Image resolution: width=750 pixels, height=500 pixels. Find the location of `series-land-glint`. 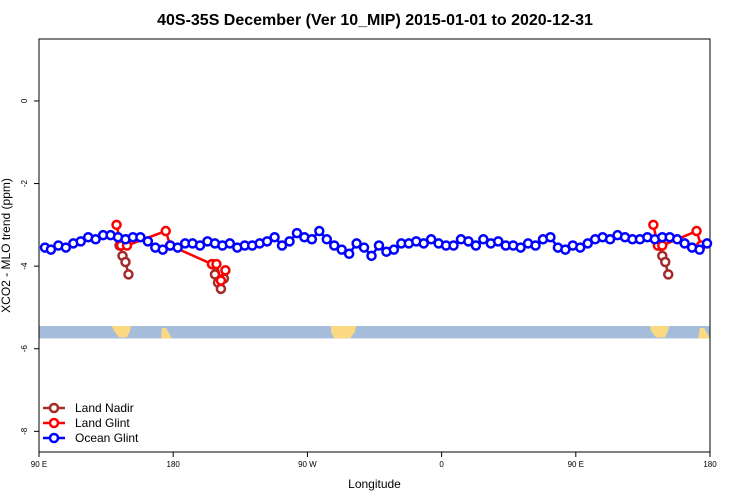

series-land-glint is located at coordinates (409, 252).